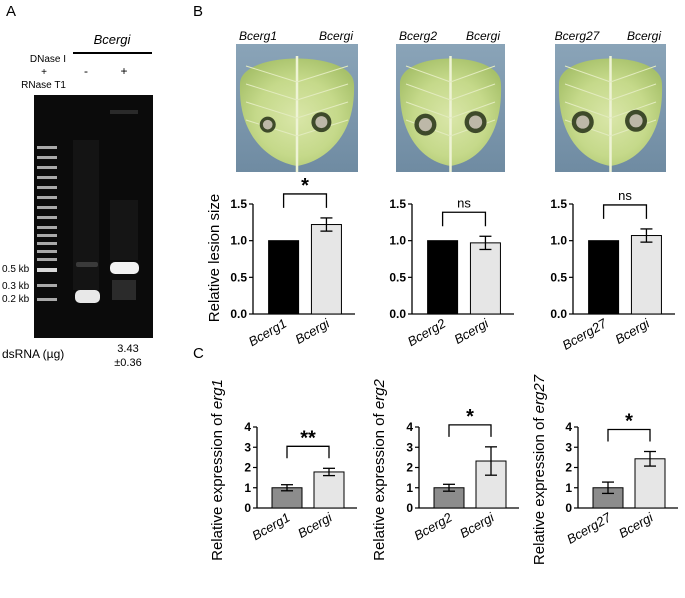 The image size is (685, 598). Describe the element at coordinates (33, 354) in the screenshot. I see `dsrna-label: dsRNA (µg)` at that location.